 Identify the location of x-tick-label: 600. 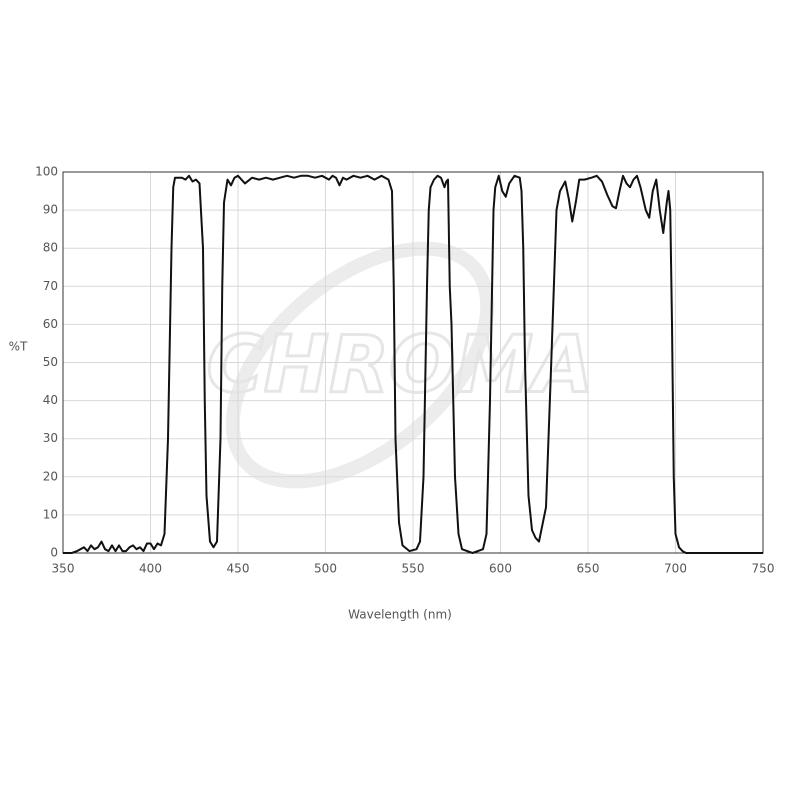
(500, 569).